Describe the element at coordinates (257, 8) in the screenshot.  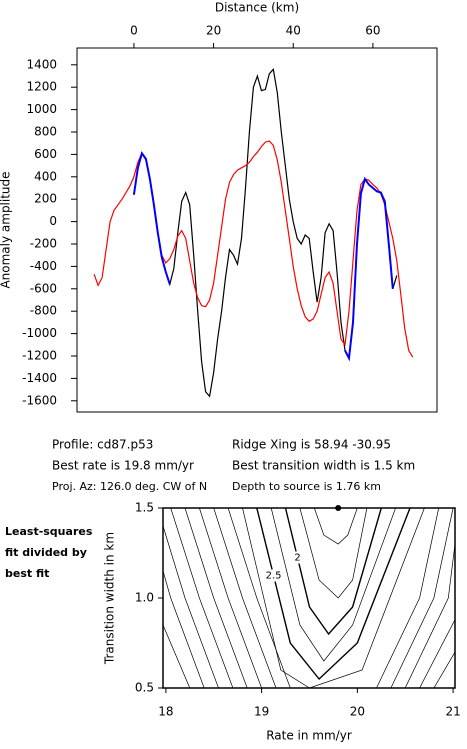
I see `x-axis-title: Distance (km)` at that location.